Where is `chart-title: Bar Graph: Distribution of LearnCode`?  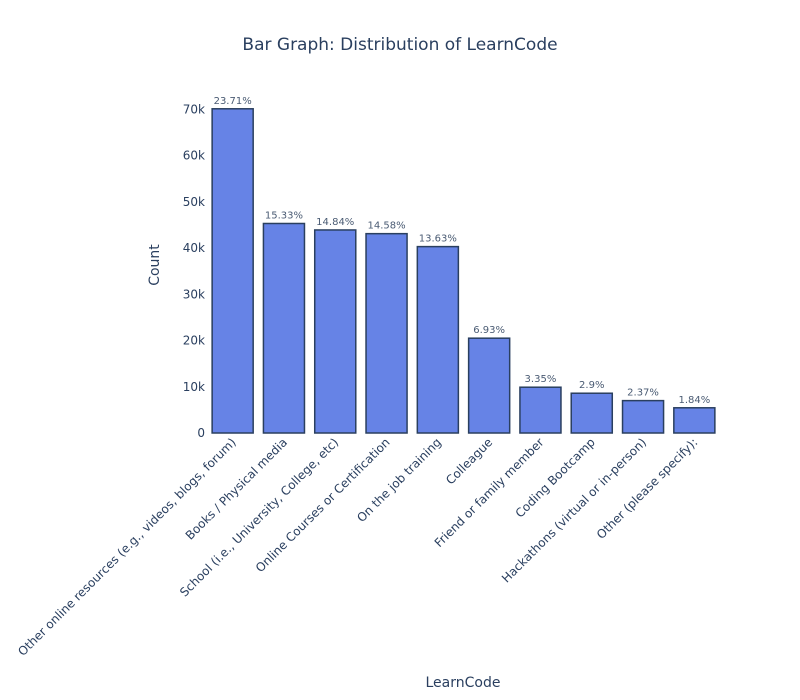
chart-title: Bar Graph: Distribution of LearnCode is located at coordinates (399, 45).